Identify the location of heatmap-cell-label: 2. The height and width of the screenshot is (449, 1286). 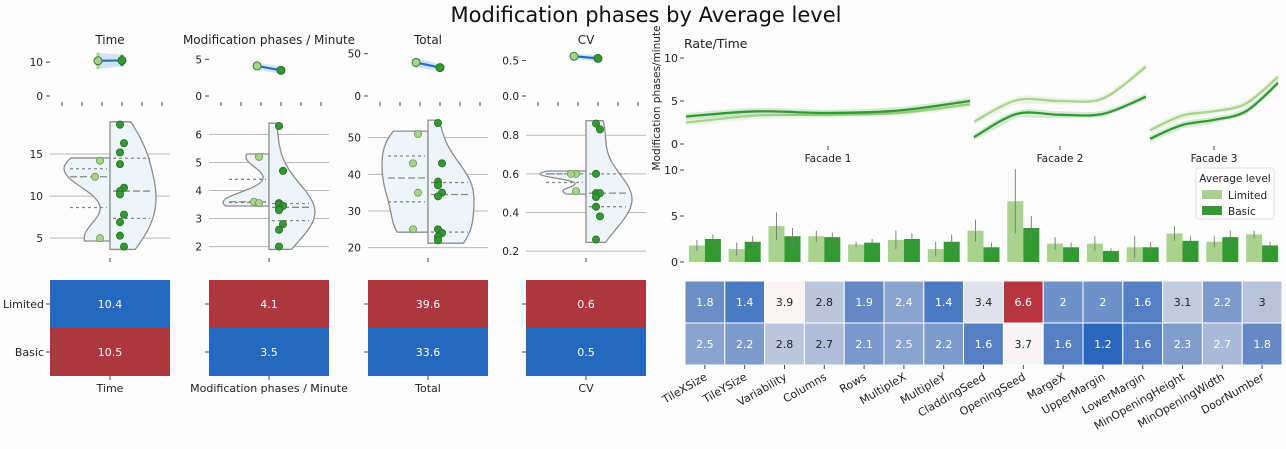
(1102, 302).